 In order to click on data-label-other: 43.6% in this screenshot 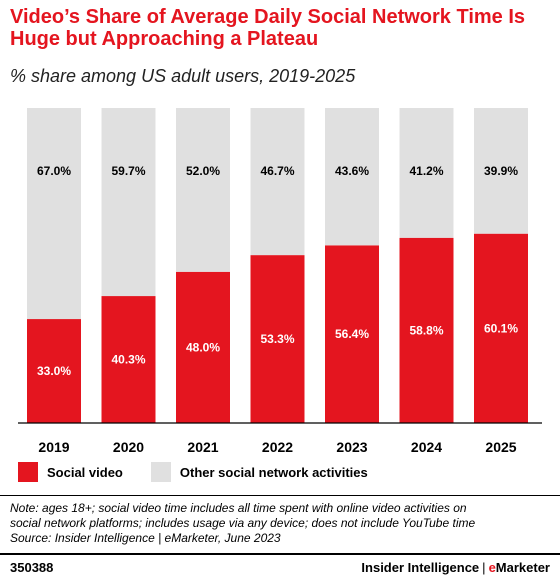, I will do `click(352, 171)`.